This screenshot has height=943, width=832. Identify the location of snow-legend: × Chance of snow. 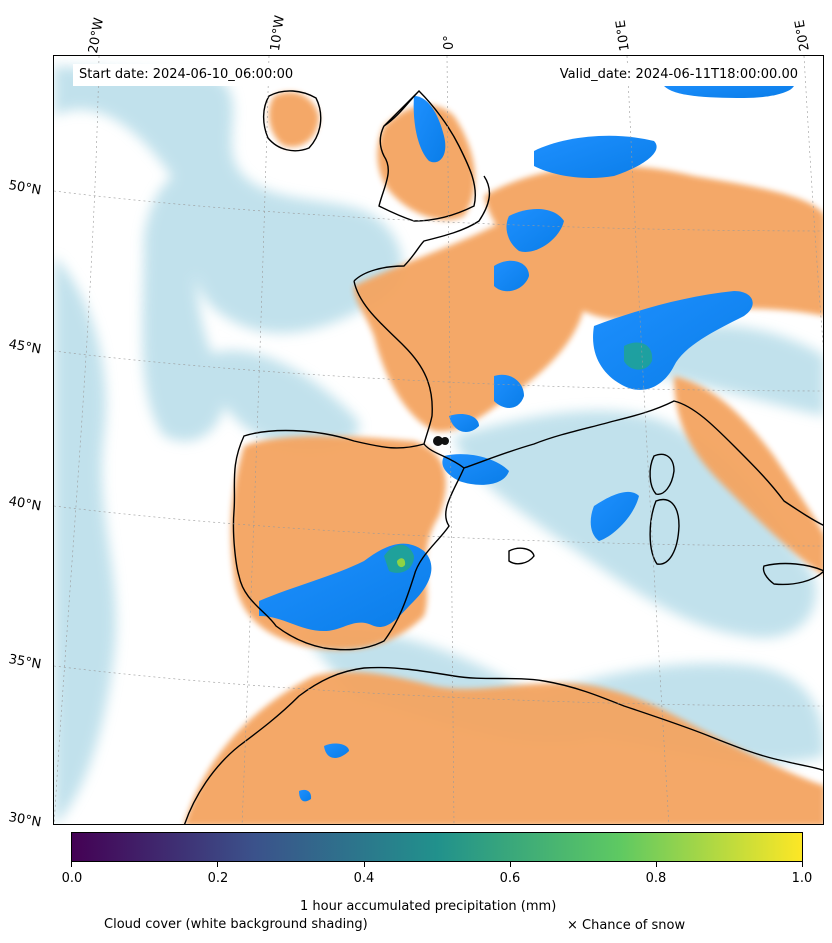
(626, 925).